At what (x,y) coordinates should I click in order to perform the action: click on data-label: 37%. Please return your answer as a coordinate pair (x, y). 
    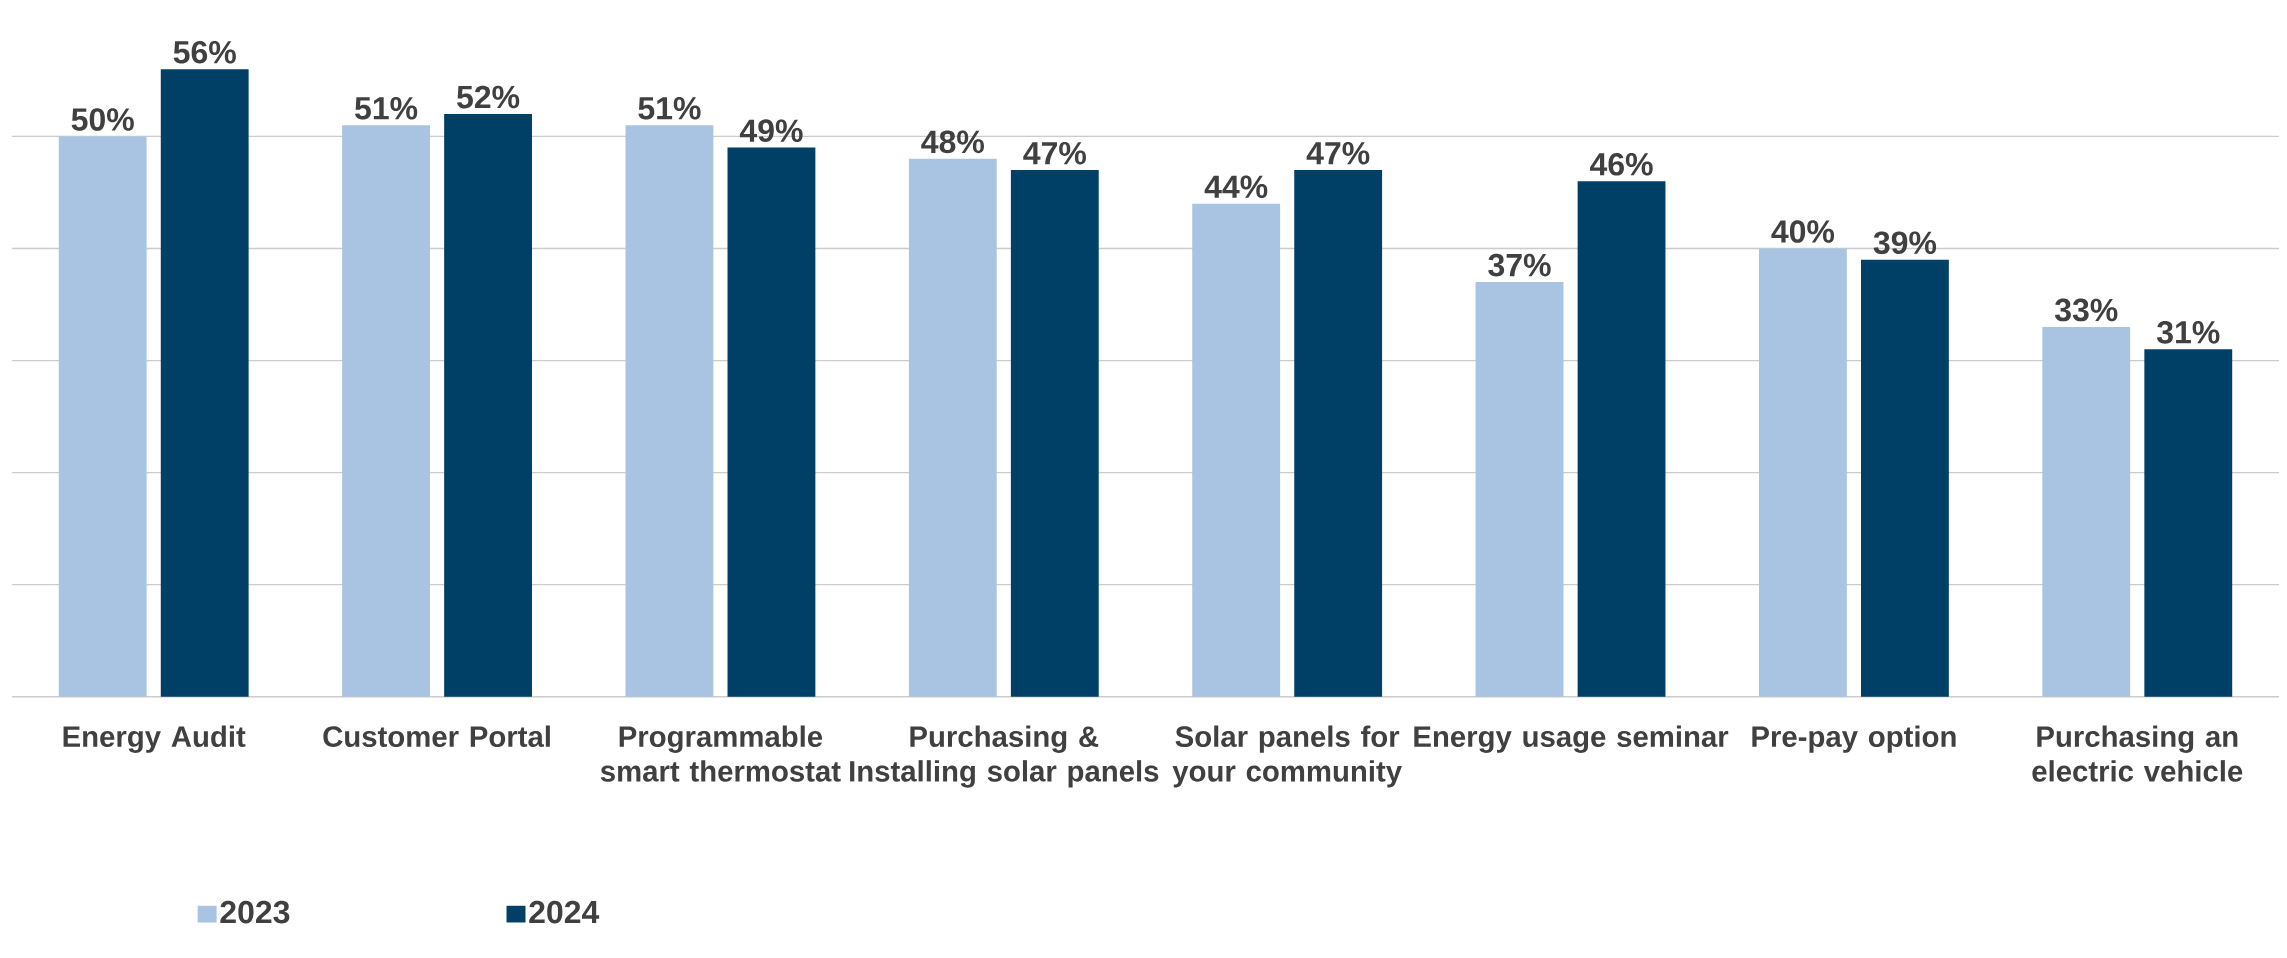
    Looking at the image, I should click on (1519, 265).